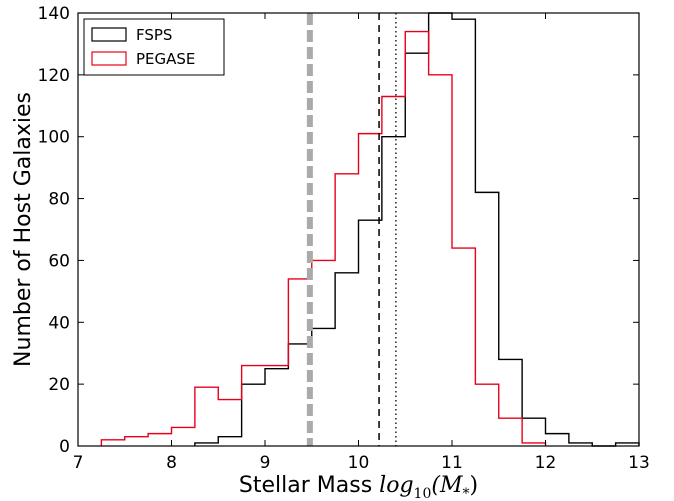 The width and height of the screenshot is (674, 501). I want to click on x-tick-label-10: 10, so click(359, 463).